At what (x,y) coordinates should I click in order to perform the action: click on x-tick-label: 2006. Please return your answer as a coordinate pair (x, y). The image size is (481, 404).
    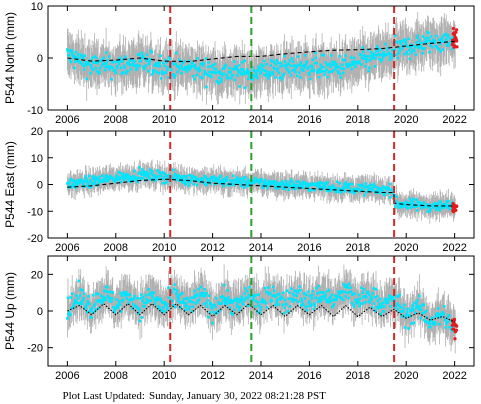
    Looking at the image, I should click on (67, 376).